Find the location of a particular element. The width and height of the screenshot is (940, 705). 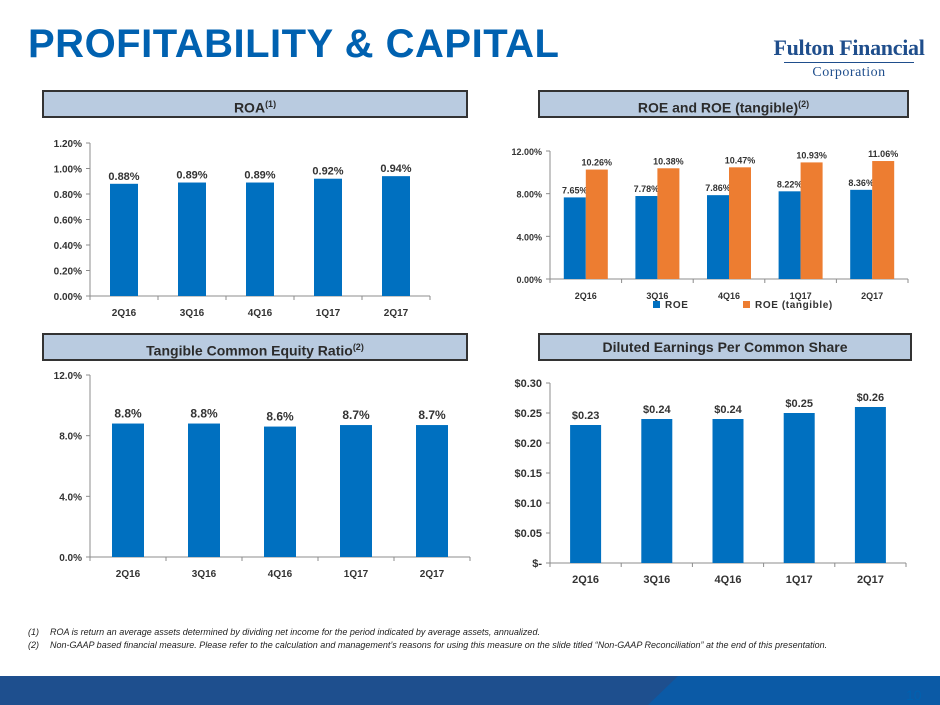

data-label: $0.25 is located at coordinates (799, 404).